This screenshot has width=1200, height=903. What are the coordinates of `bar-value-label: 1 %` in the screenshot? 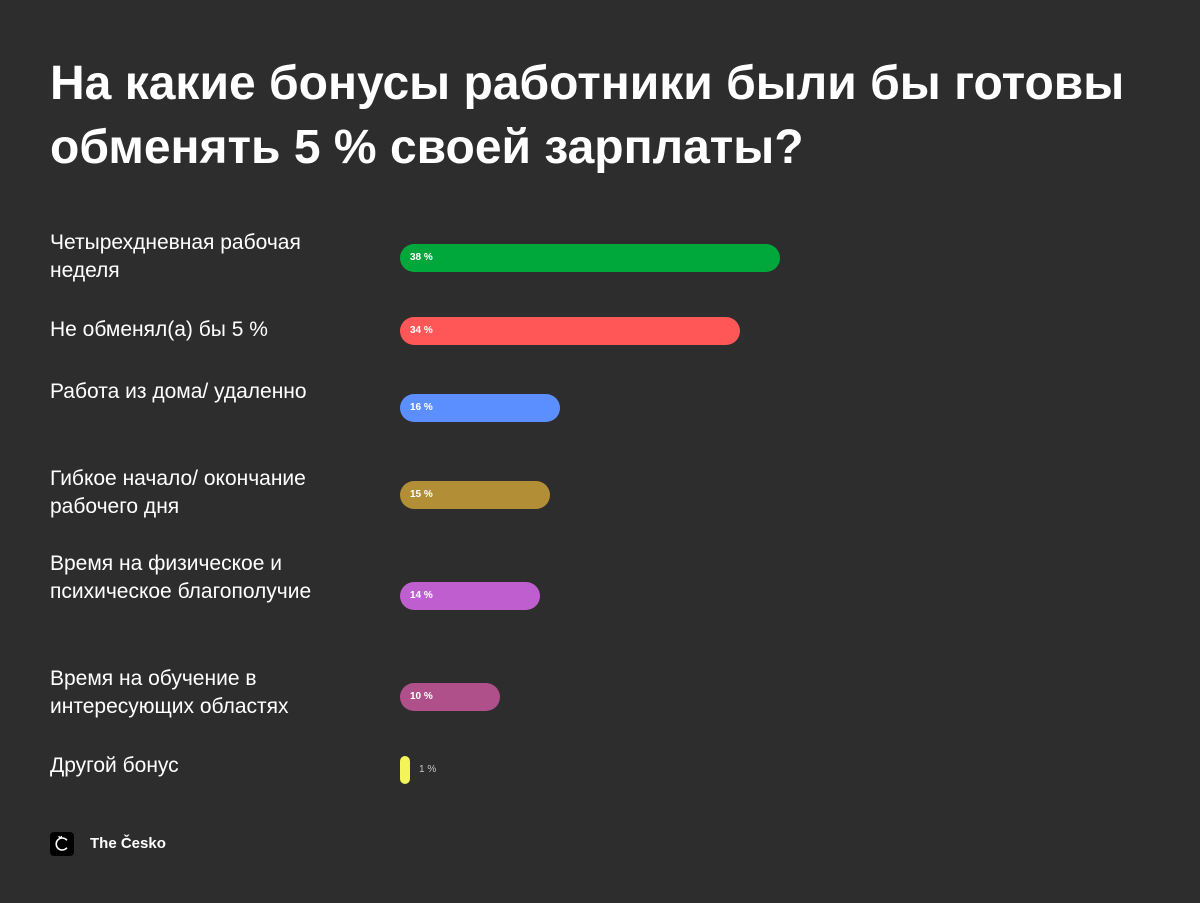 It's located at (428, 769).